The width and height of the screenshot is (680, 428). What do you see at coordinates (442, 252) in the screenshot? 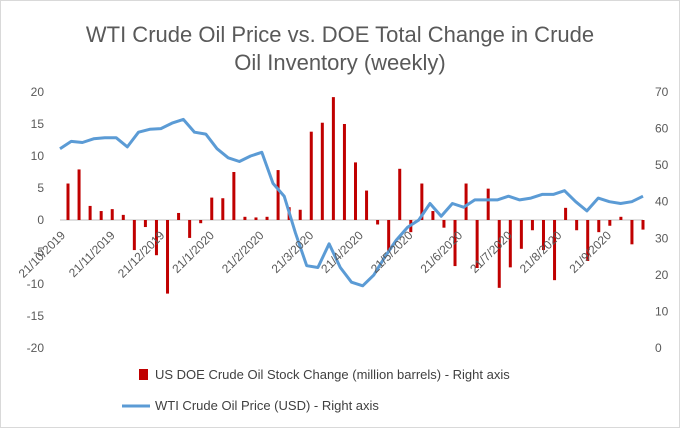
I see `x-axis-tick-label: 21/6/2020` at bounding box center [442, 252].